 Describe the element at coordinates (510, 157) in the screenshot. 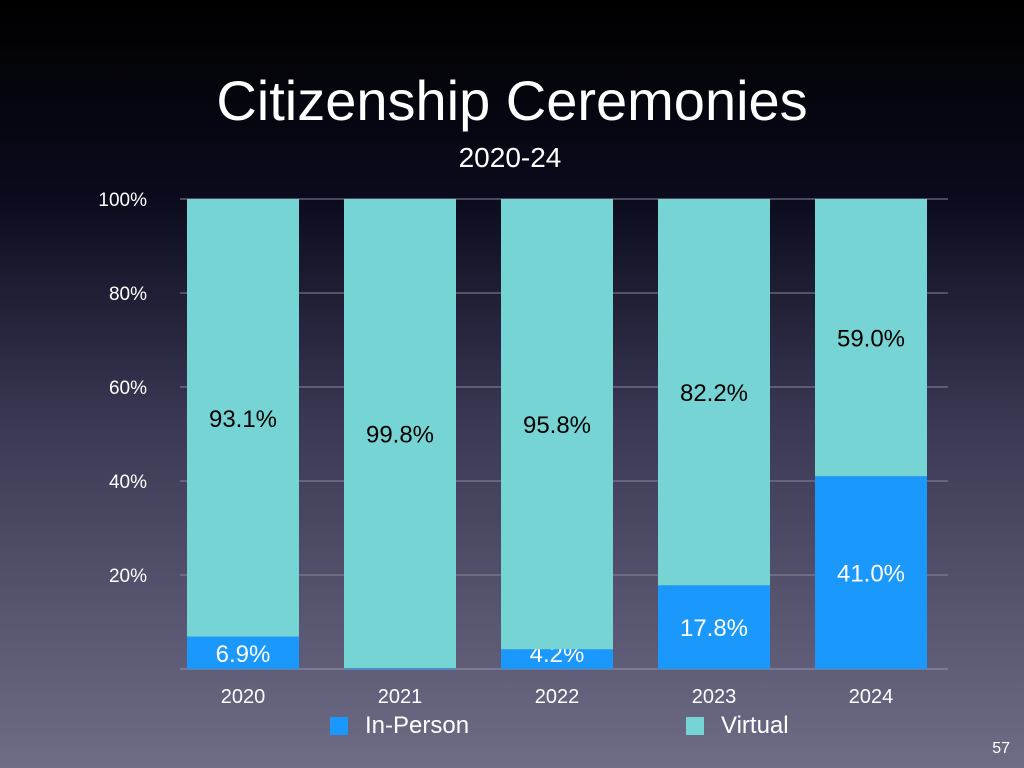

I see `slide-subtitle: 2020-24` at that location.